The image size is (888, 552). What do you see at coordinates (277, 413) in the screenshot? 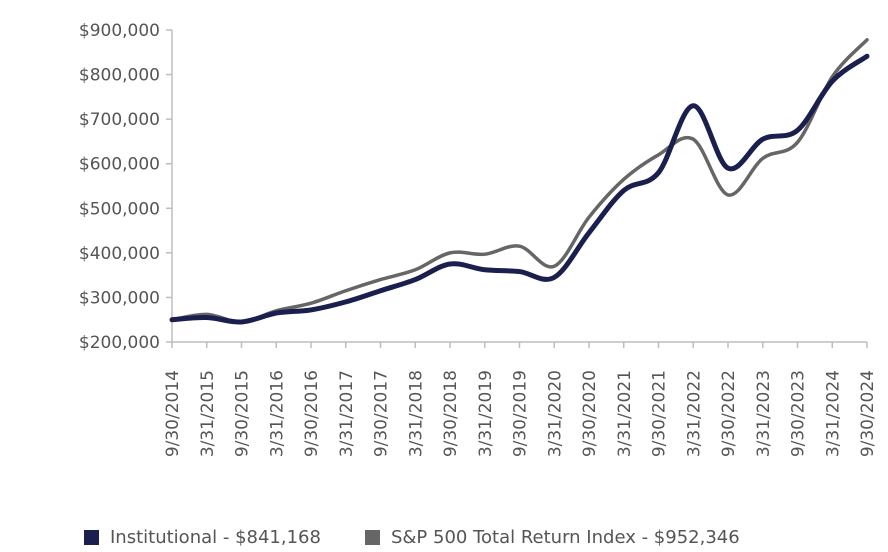
I see `x-tick-label: 3/31/2016` at bounding box center [277, 413].